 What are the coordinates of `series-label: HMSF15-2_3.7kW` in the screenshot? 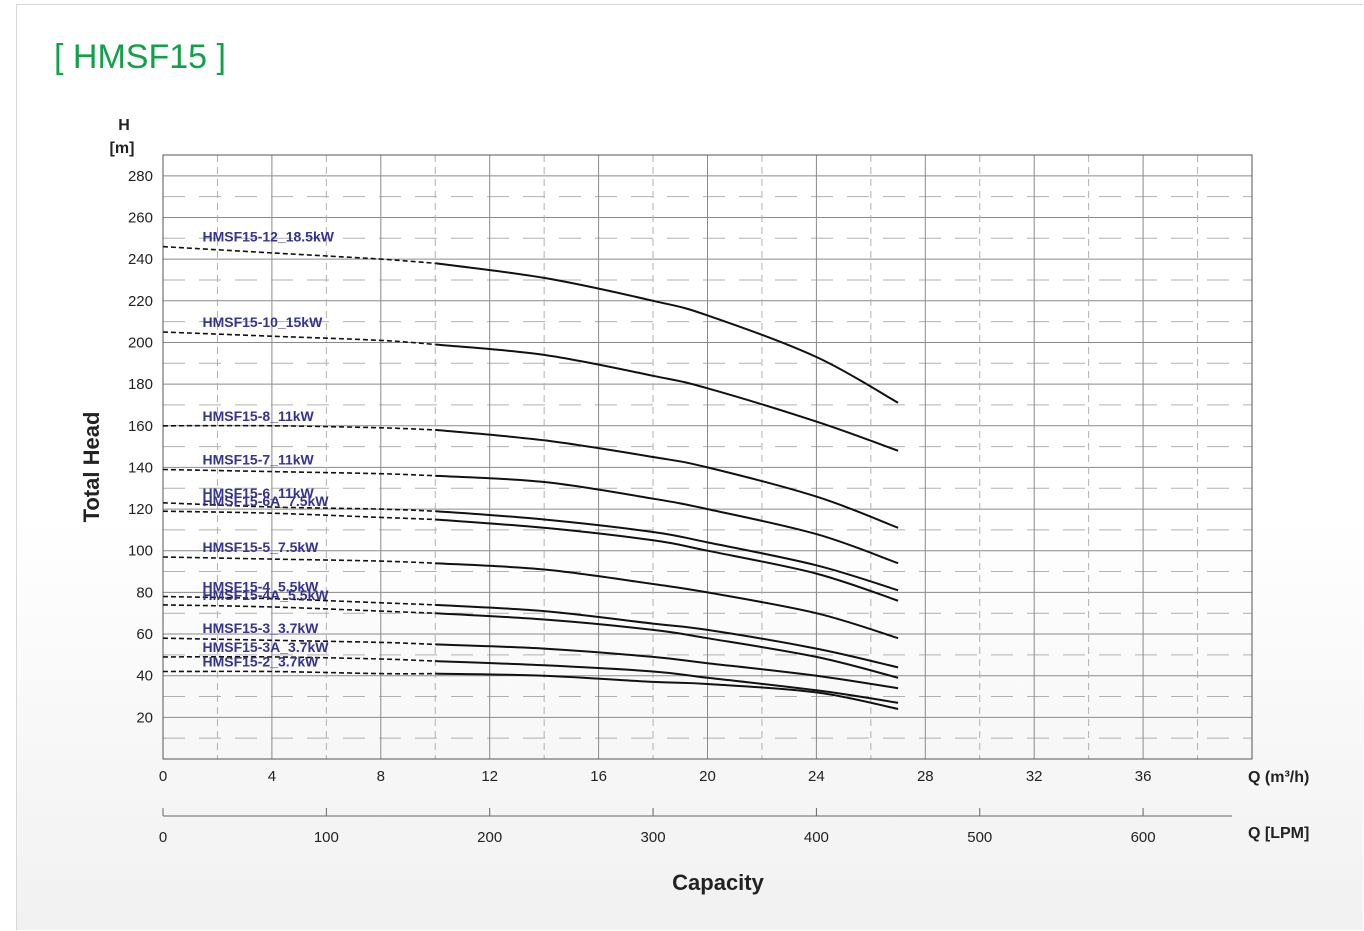 It's located at (260, 662).